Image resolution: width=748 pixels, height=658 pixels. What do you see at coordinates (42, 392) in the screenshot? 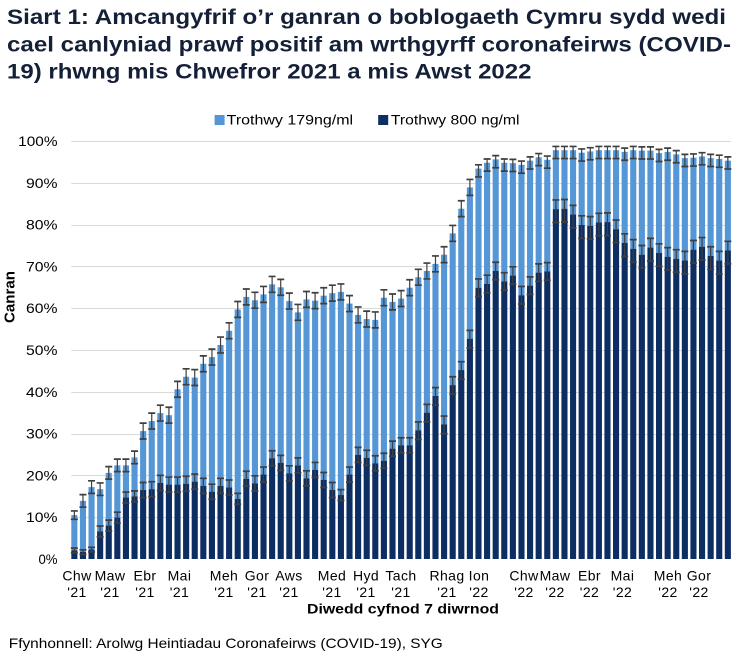
I see `svg-text: 40%` at bounding box center [42, 392].